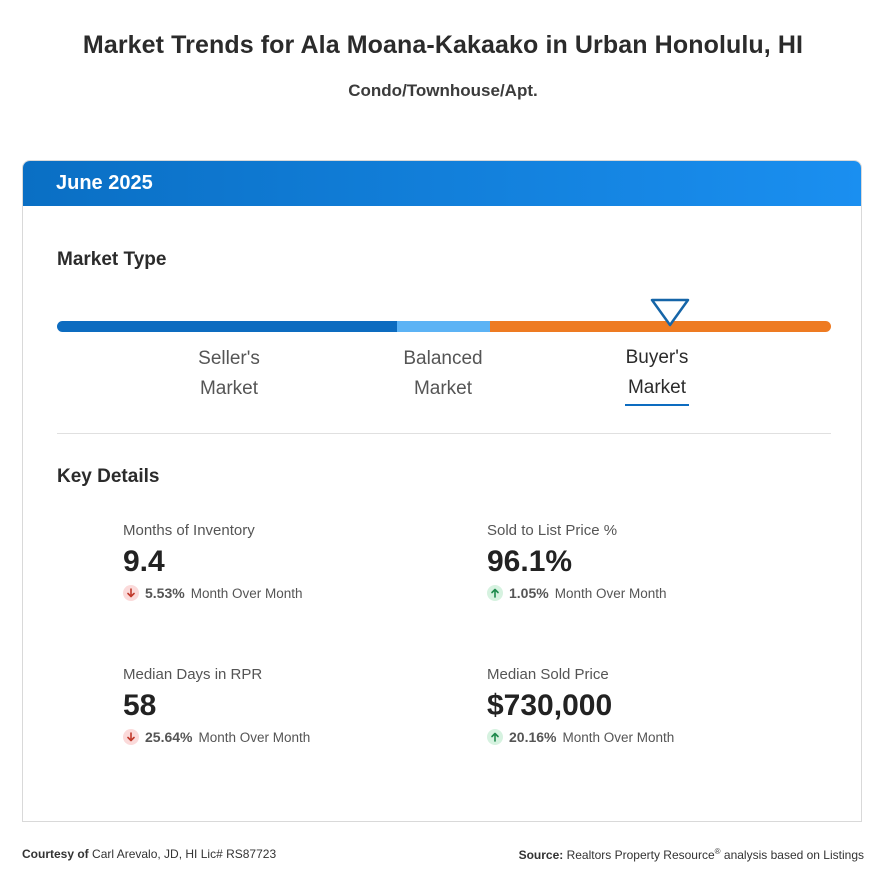 The width and height of the screenshot is (886, 886). I want to click on key-details-heading: Key Details, so click(108, 476).